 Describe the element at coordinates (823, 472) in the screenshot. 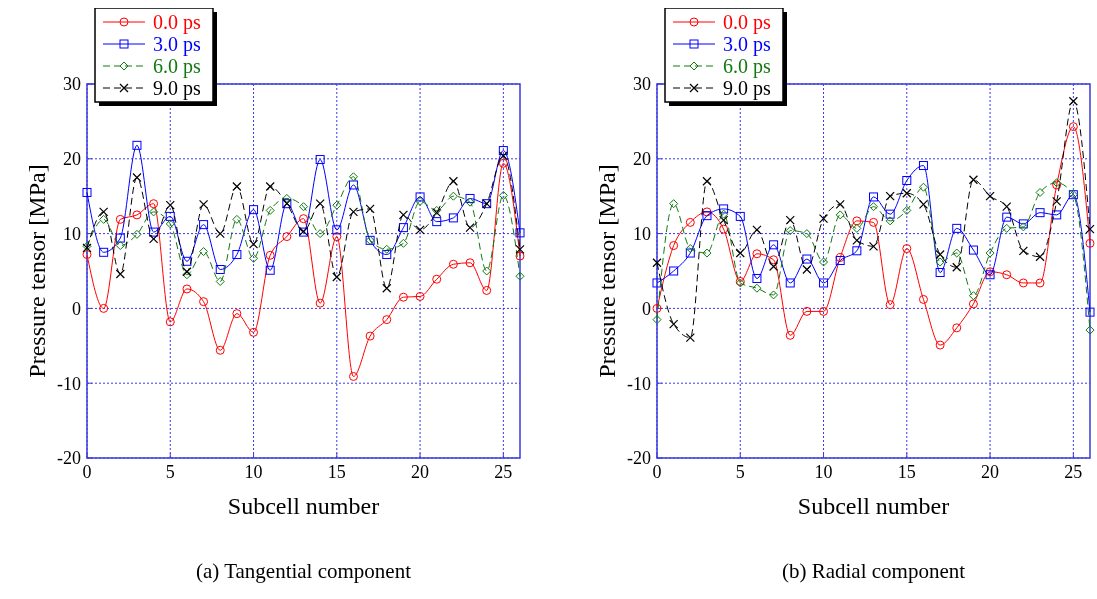

I see `x-tick-label: 10` at that location.